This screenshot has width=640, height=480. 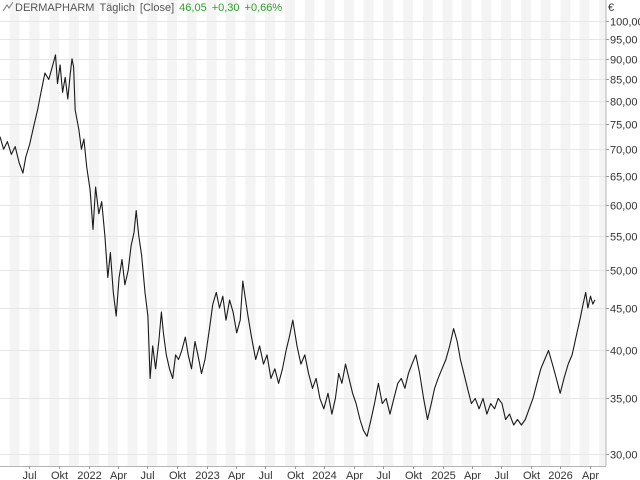 What do you see at coordinates (624, 310) in the screenshot?
I see `y-tick-label: 45,00` at bounding box center [624, 310].